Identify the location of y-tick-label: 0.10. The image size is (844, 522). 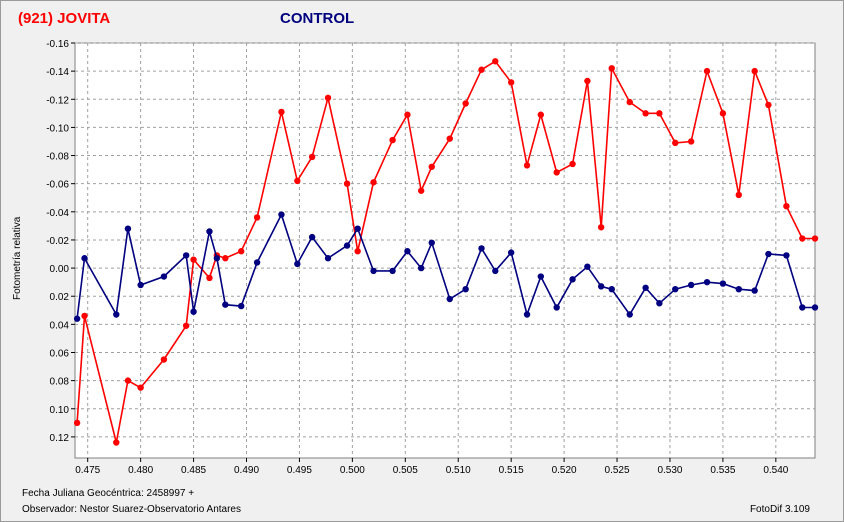
(60, 410).